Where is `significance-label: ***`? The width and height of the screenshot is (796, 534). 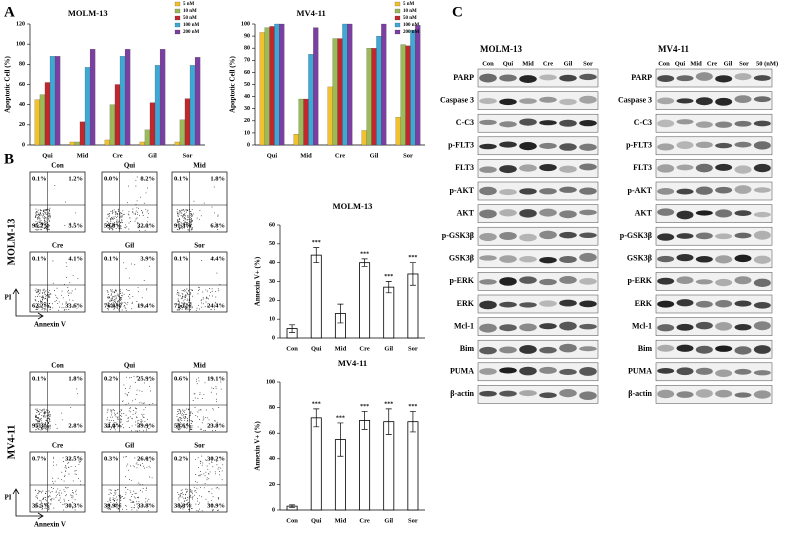
significance-label: *** is located at coordinates (316, 404).